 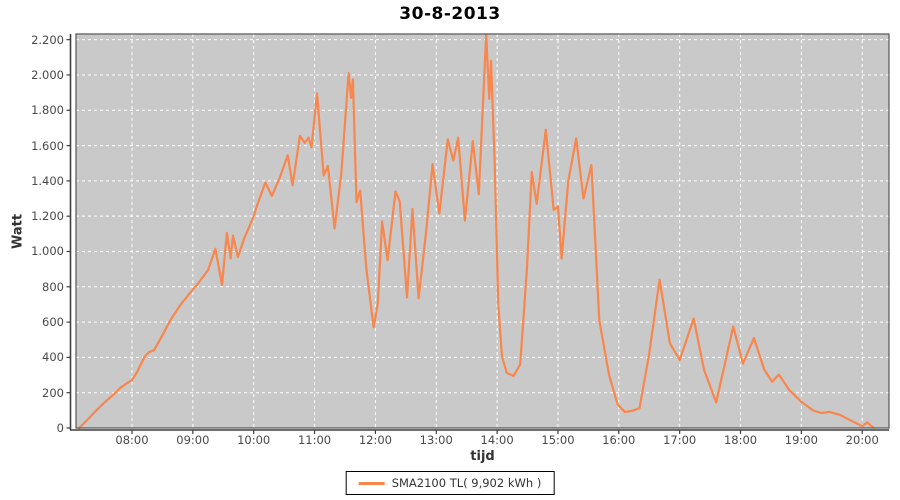 What do you see at coordinates (482, 456) in the screenshot?
I see `x-axis-label: tijd` at bounding box center [482, 456].